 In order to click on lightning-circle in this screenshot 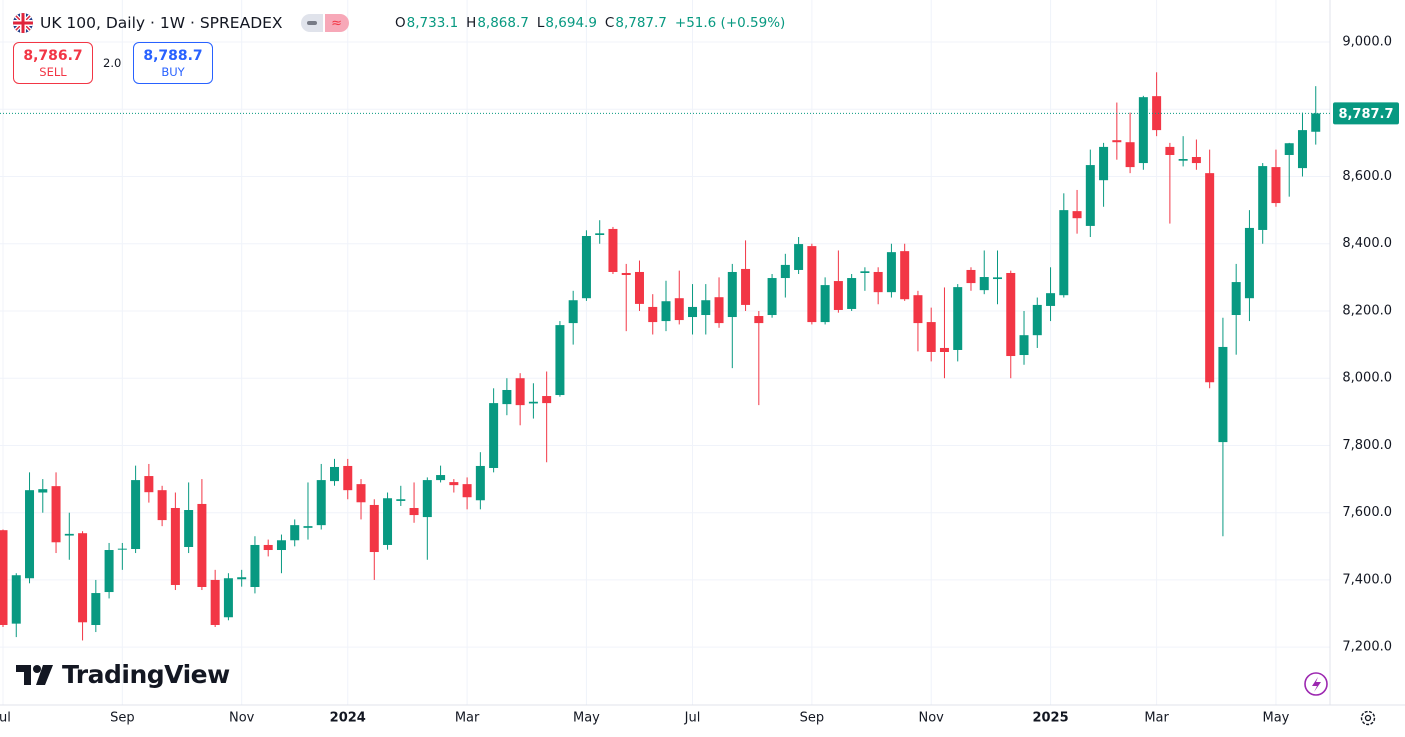, I will do `click(1316, 684)`.